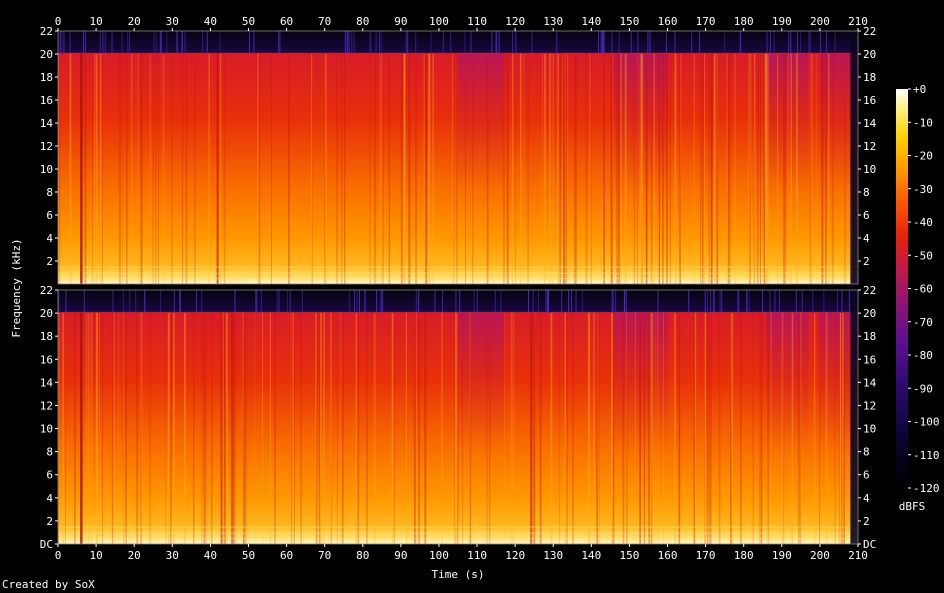 Image resolution: width=944 pixels, height=593 pixels. I want to click on x-tick-label: 100, so click(439, 555).